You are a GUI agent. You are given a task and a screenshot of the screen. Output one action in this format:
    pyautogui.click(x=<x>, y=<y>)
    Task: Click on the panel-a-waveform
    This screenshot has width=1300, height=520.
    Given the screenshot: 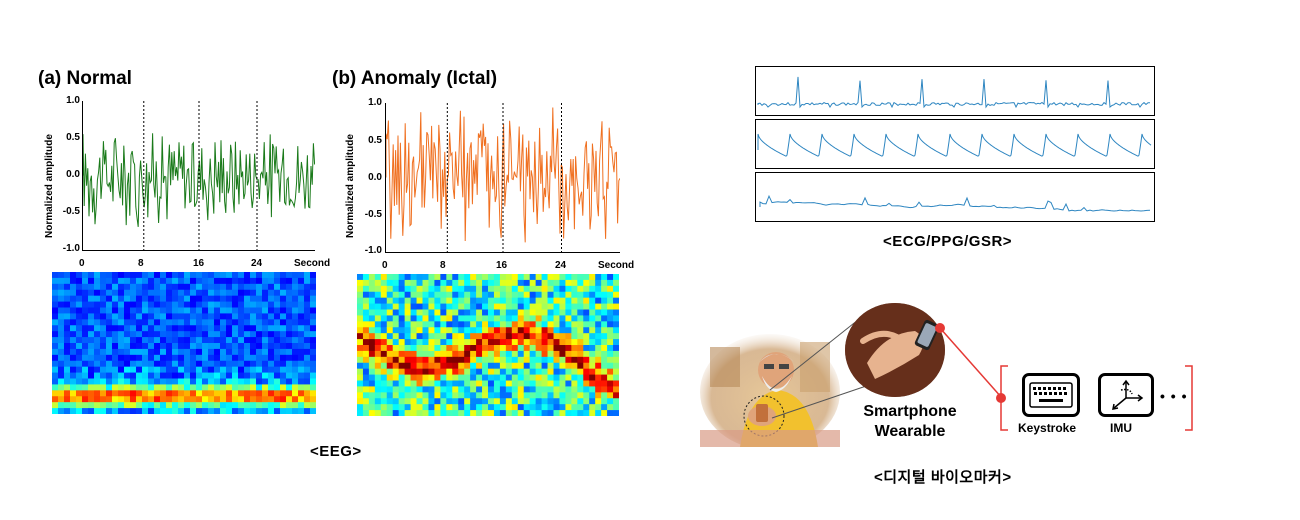 What is the action you would take?
    pyautogui.click(x=199, y=175)
    